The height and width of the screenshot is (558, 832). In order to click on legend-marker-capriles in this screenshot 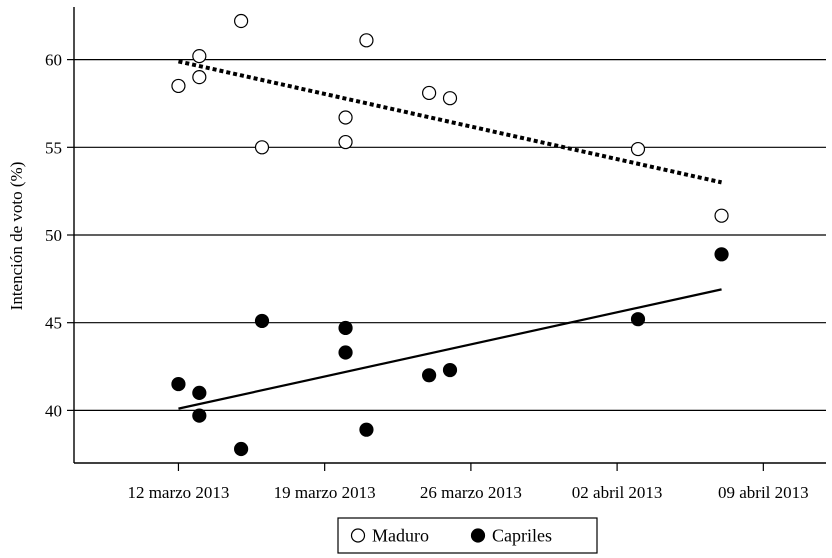, I will do `click(478, 535)`.